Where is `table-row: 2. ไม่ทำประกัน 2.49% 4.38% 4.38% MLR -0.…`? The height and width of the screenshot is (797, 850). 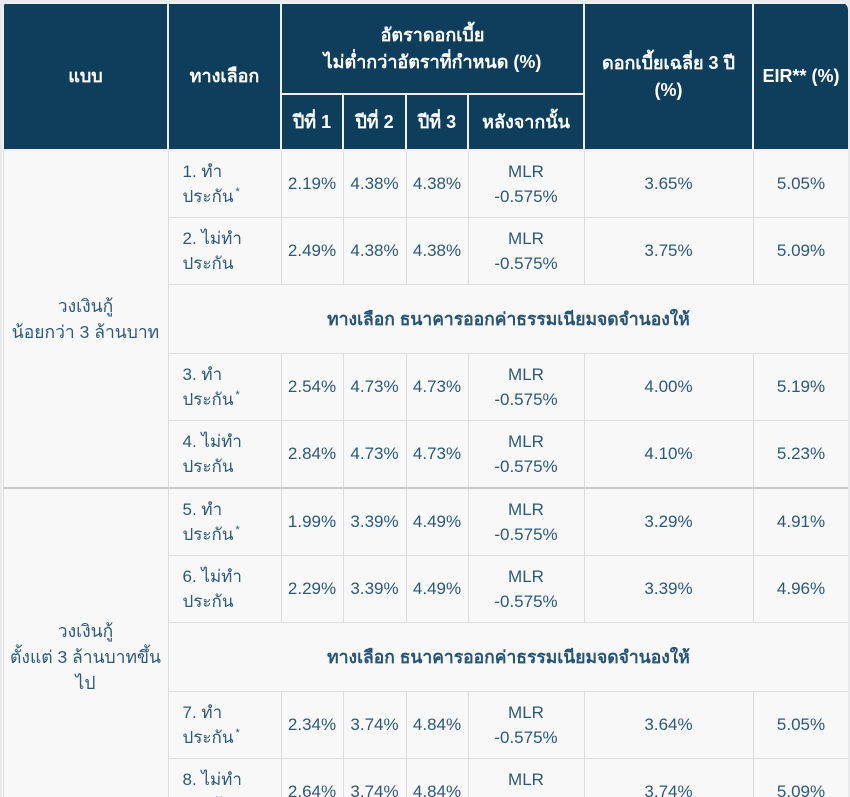 table-row: 2. ไม่ทำประกัน 2.49% 4.38% 4.38% MLR -0.… is located at coordinates (425, 251).